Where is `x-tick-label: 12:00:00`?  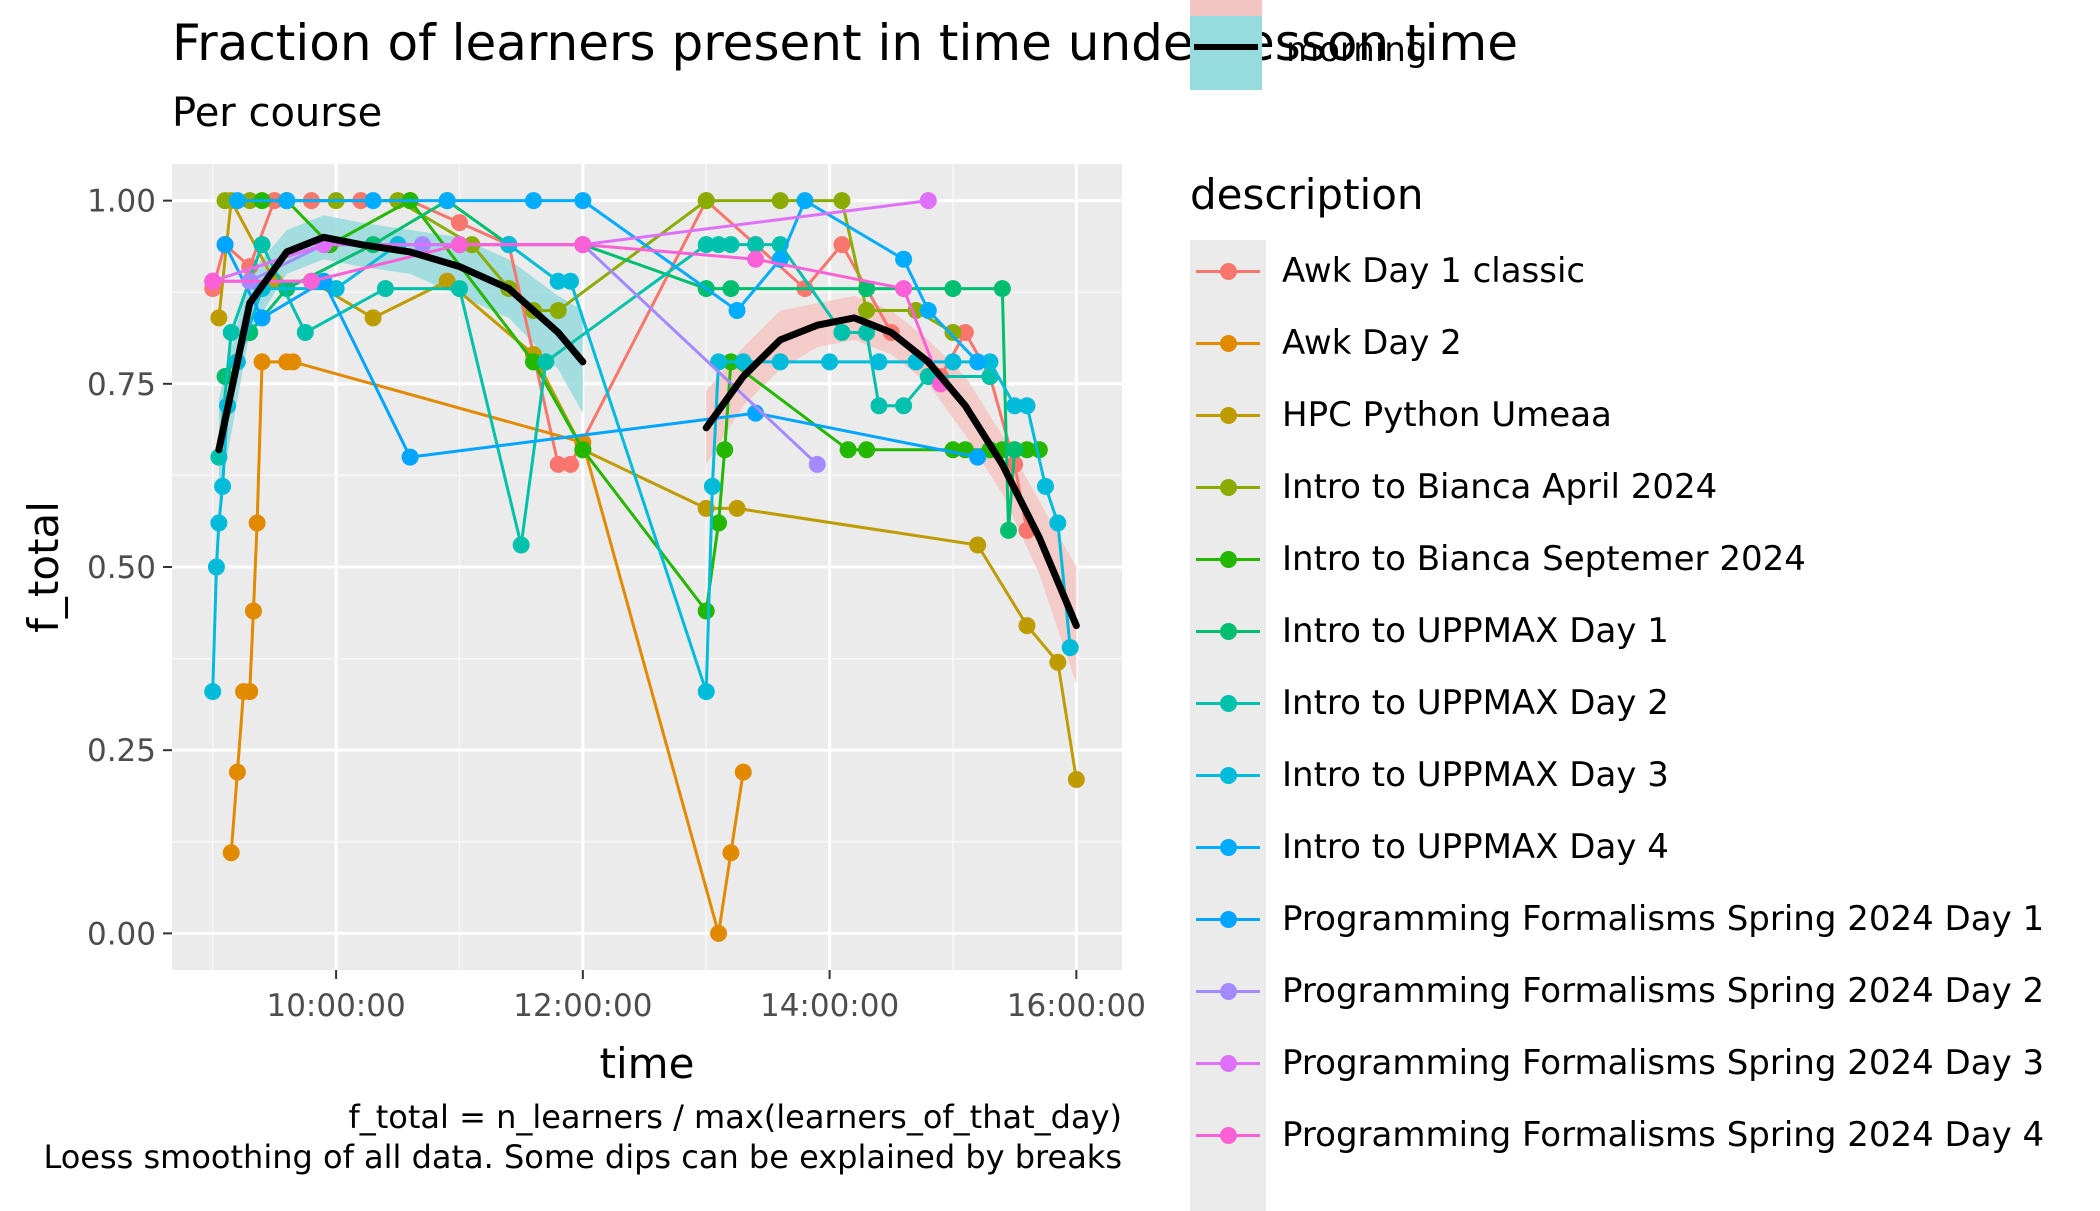
x-tick-label: 12:00:00 is located at coordinates (582, 1006).